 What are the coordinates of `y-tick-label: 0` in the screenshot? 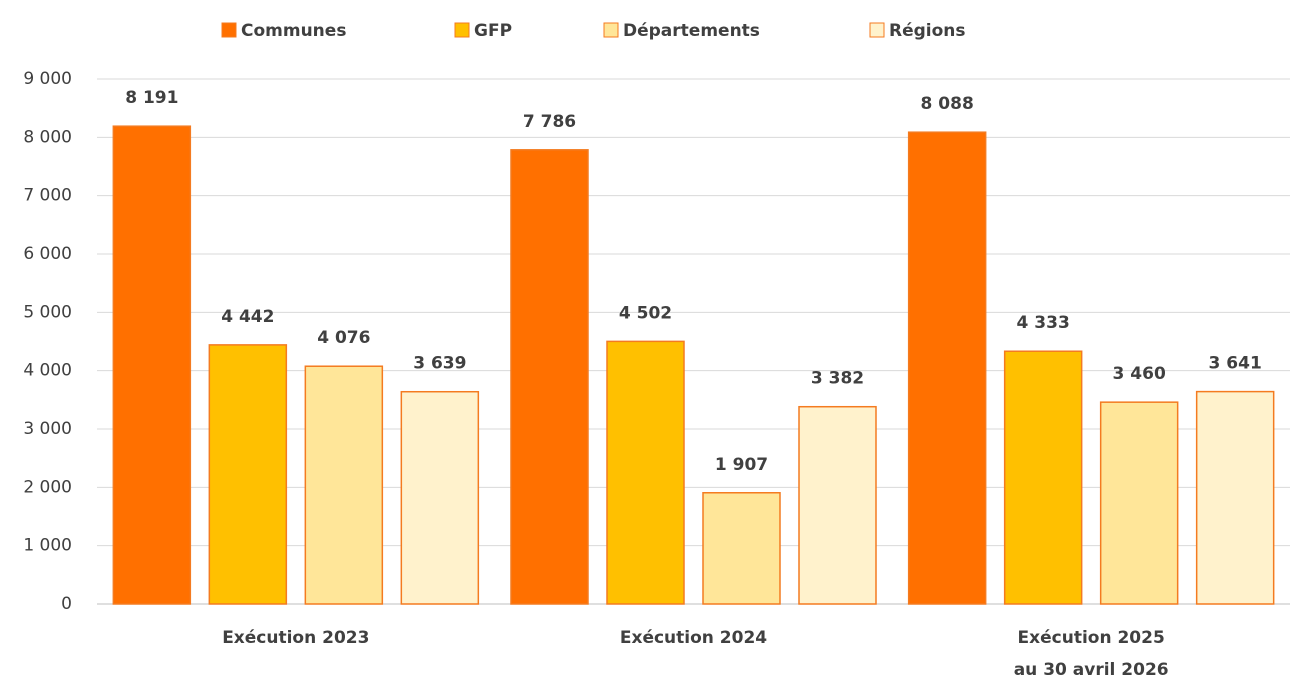 It's located at (66, 604).